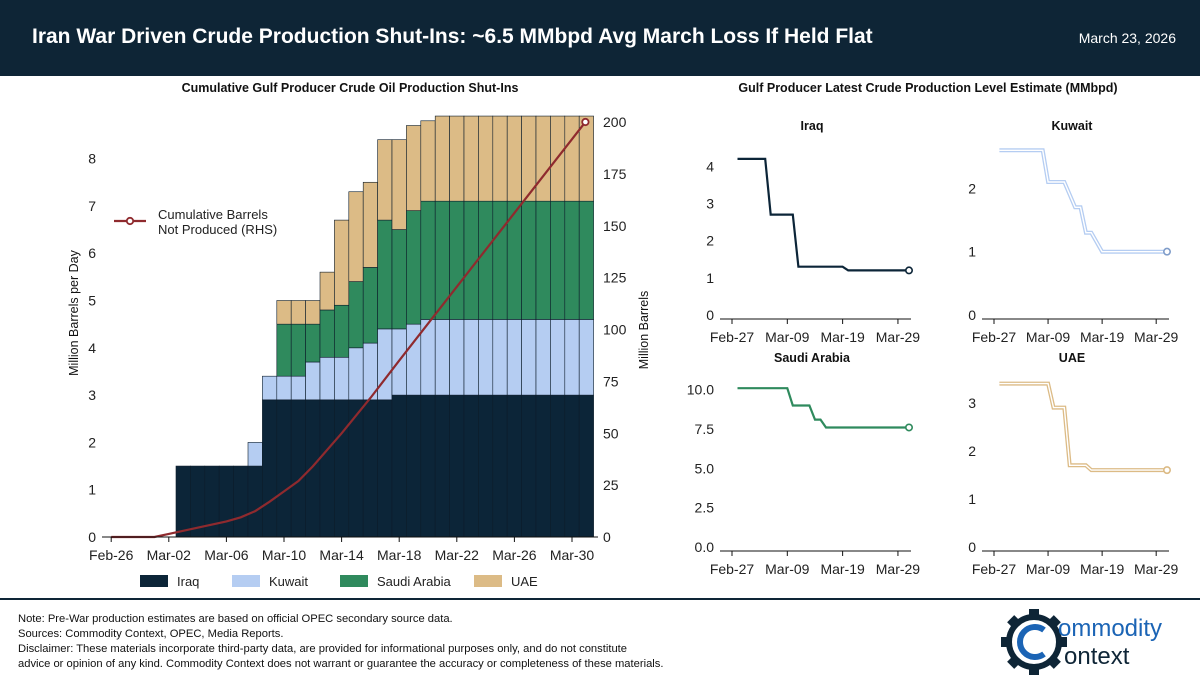 This screenshot has height=685, width=1200. What do you see at coordinates (92, 348) in the screenshot?
I see `main-y-ticks: 0 1 2 3 4 5 6 7 8` at bounding box center [92, 348].